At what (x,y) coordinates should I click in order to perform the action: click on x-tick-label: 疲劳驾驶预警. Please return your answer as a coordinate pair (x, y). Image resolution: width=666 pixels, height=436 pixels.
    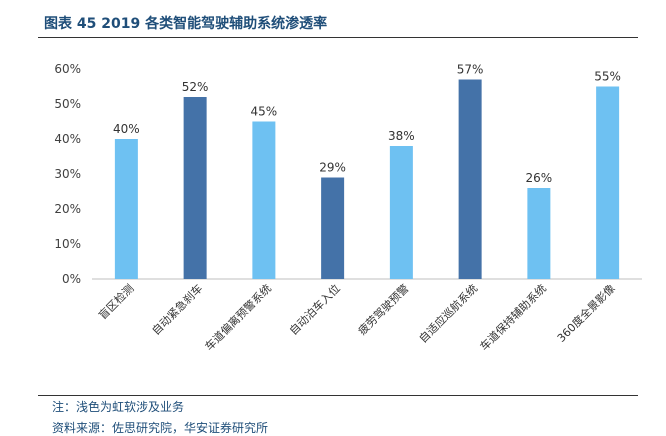
    Looking at the image, I should click on (383, 309).